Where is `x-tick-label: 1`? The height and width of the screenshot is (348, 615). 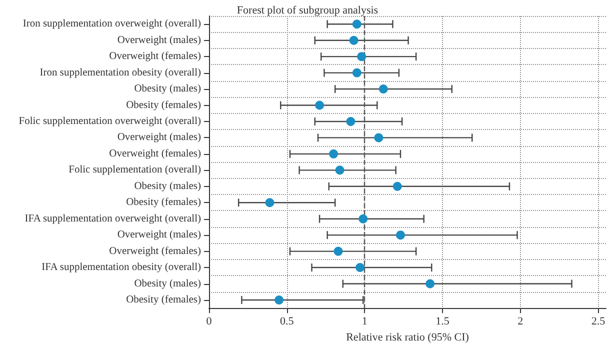
x-tick-label: 1 is located at coordinates (365, 322).